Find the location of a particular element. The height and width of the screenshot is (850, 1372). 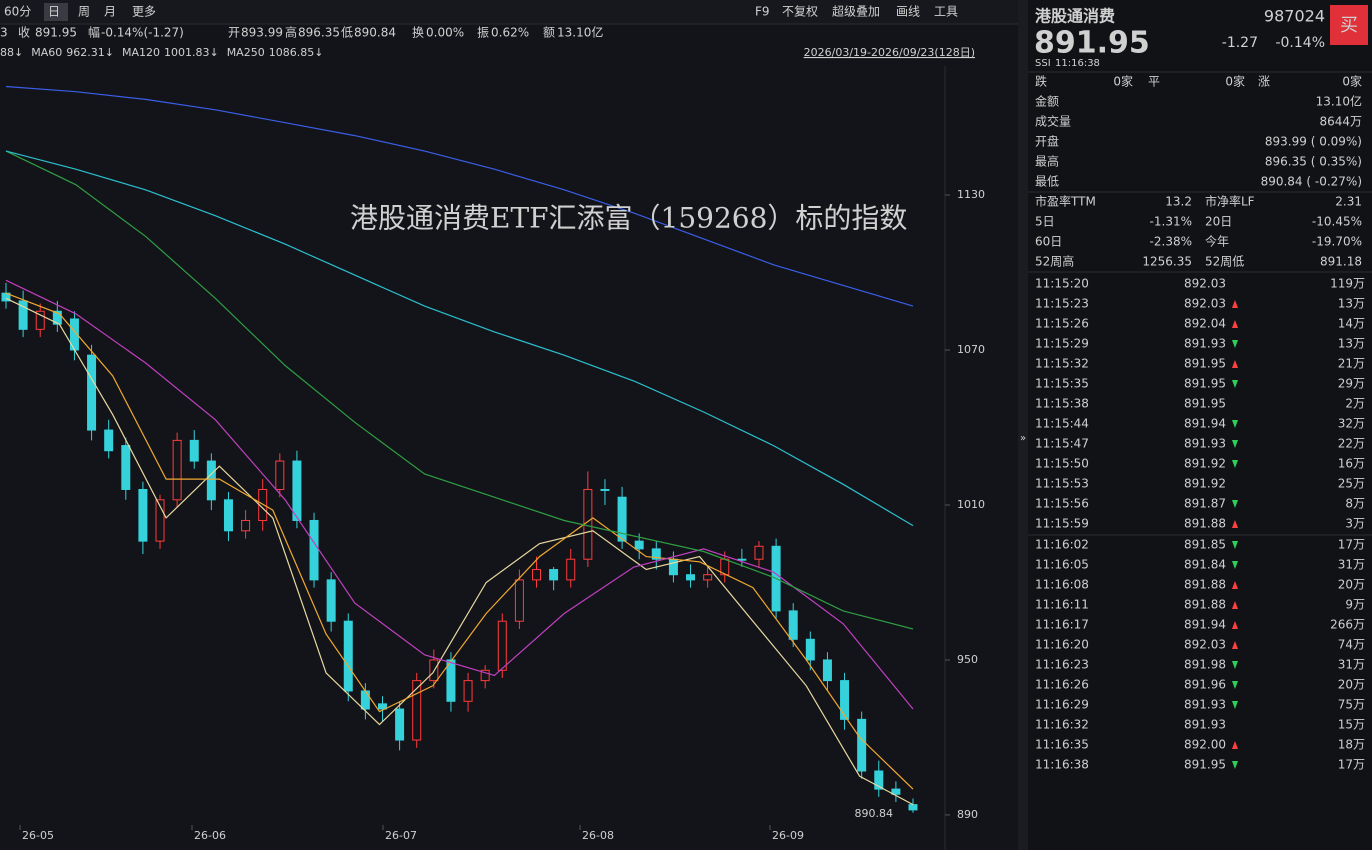

trade-volume: 16万 is located at coordinates (1351, 464).